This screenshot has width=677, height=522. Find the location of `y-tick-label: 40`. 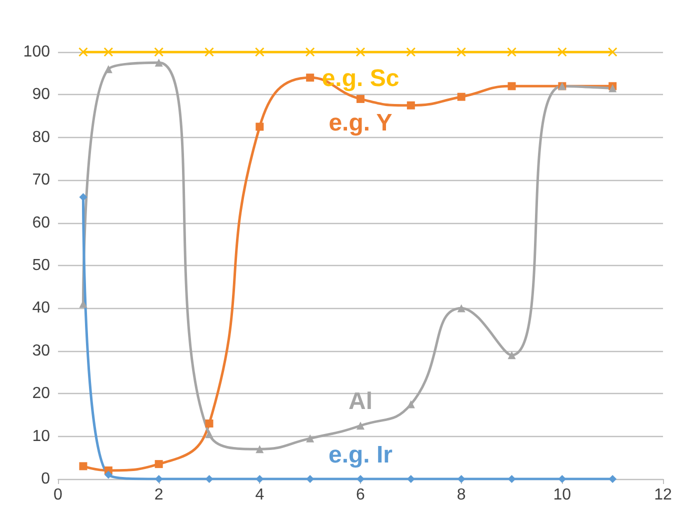

y-tick-label: 40 is located at coordinates (41, 308).